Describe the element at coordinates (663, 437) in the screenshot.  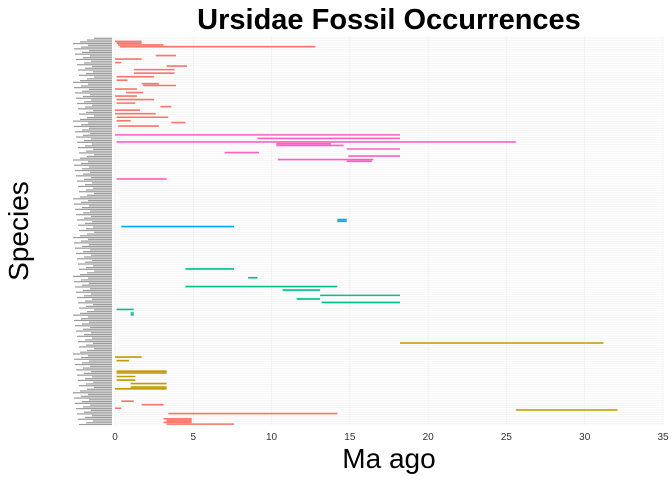
I see `x-tick-label: 35` at that location.